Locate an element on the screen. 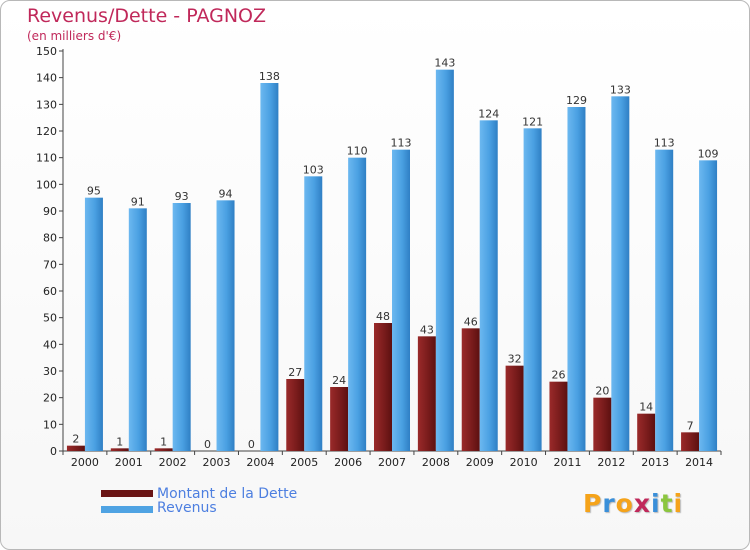 The height and width of the screenshot is (550, 750). y-tick-label: 60 is located at coordinates (50, 291).